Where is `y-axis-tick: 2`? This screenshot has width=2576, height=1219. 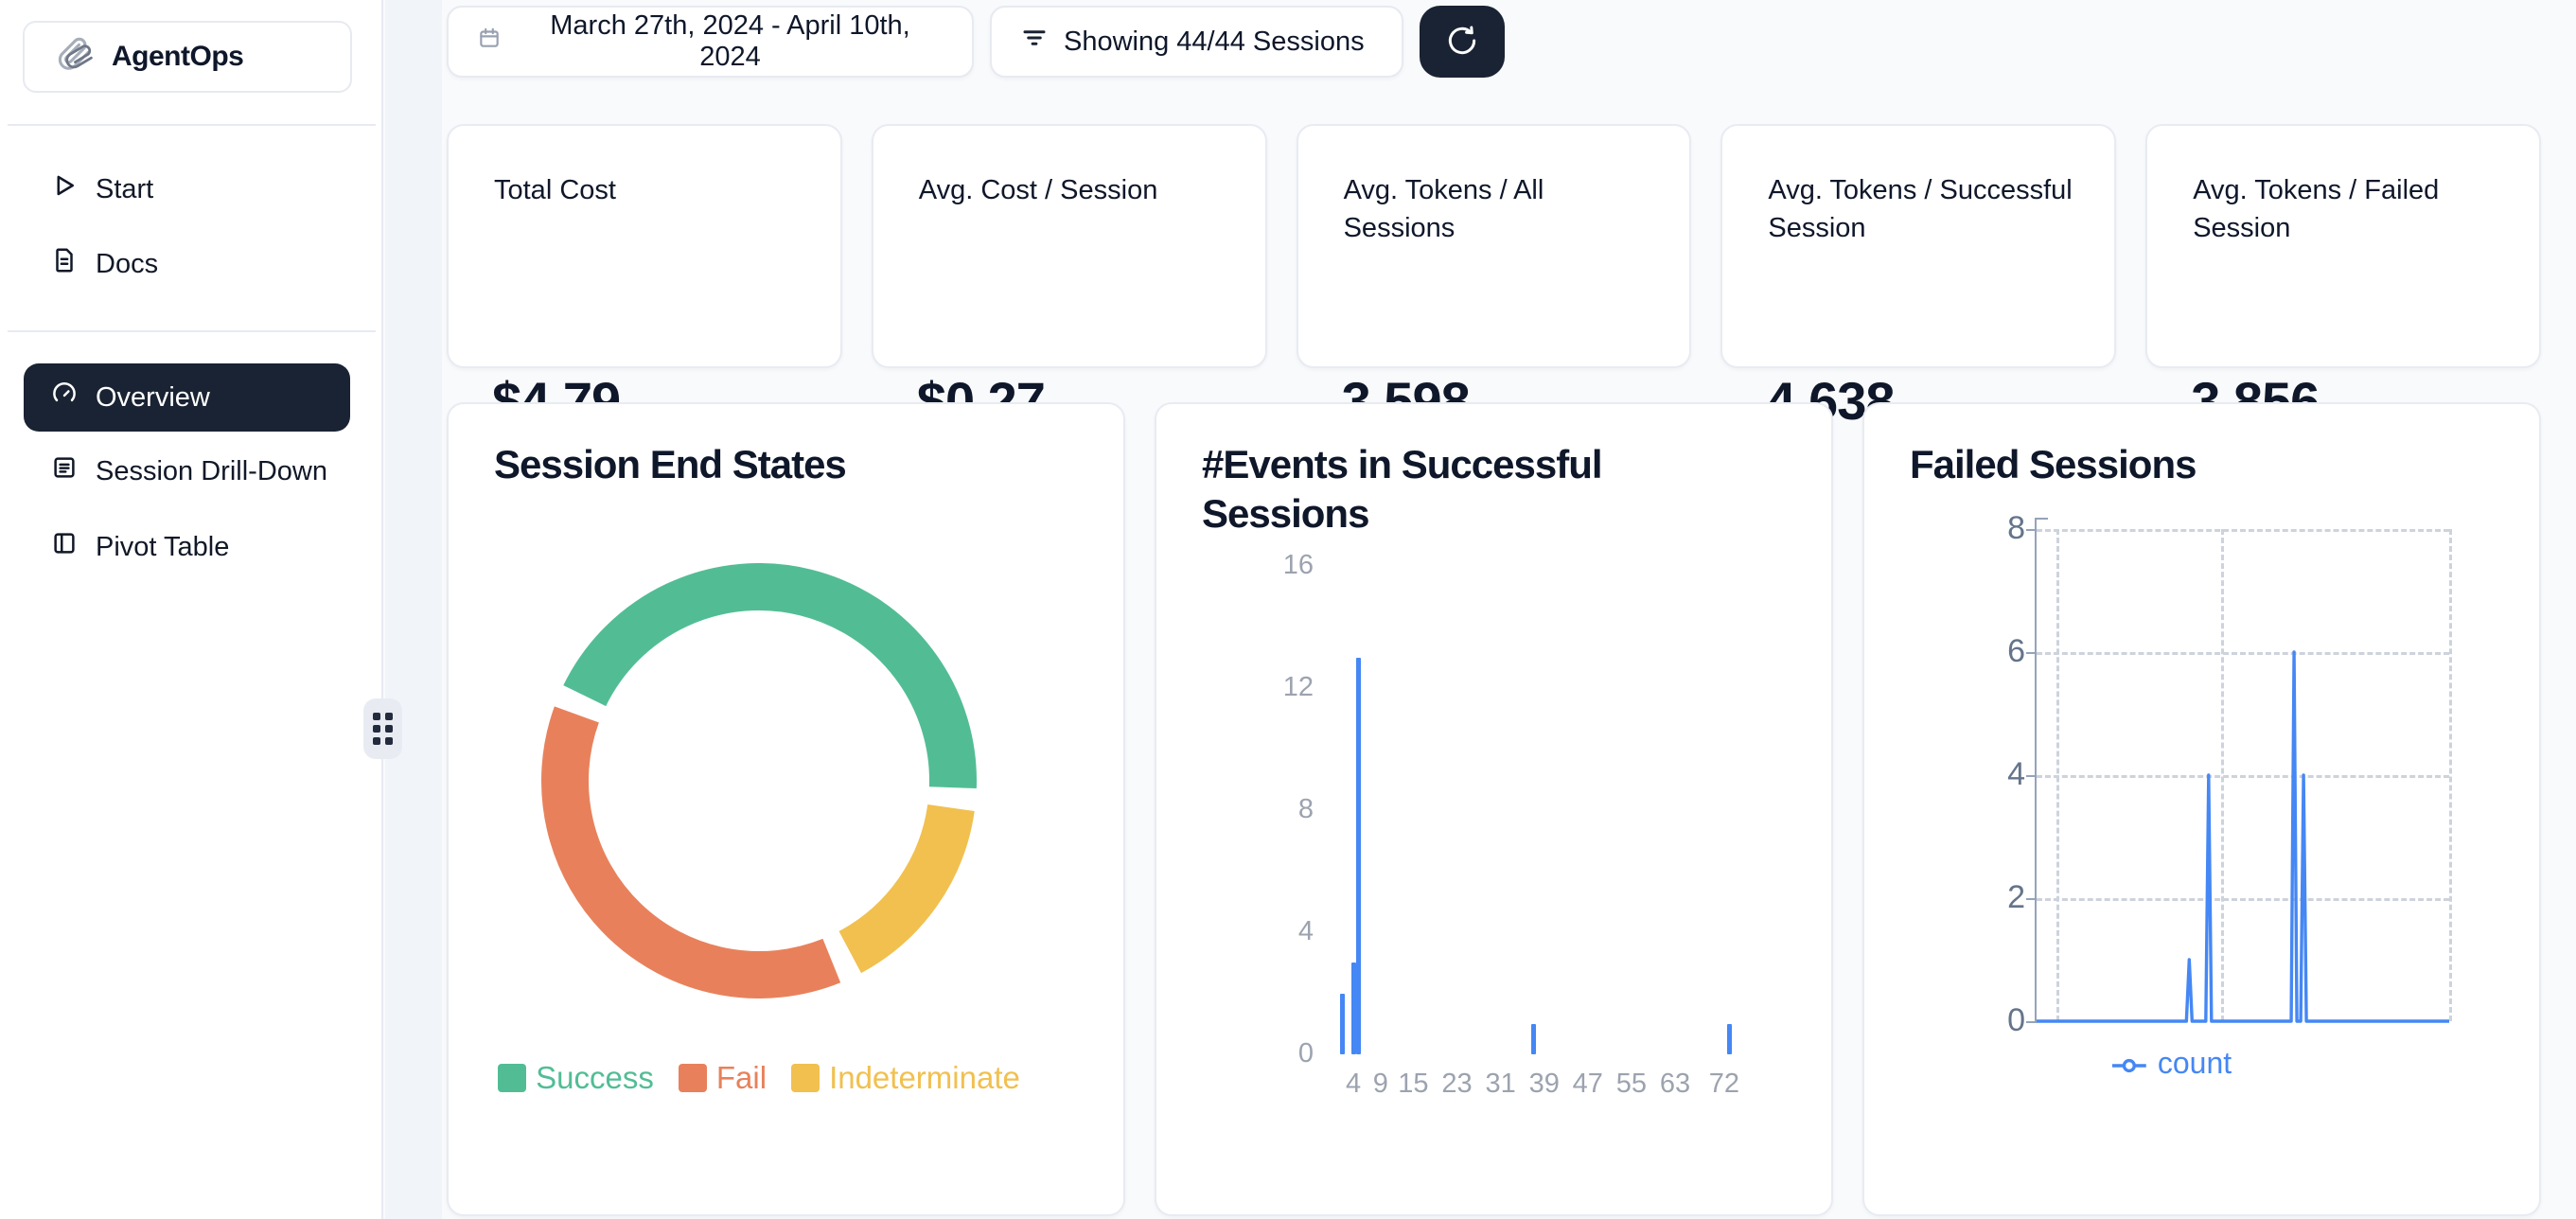 y-axis-tick: 2 is located at coordinates (2016, 897).